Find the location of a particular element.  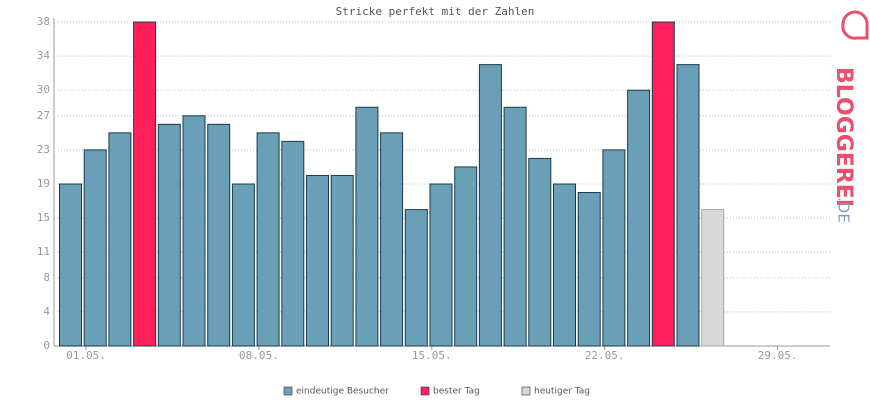

logo-suffix: .DE is located at coordinates (844, 210).